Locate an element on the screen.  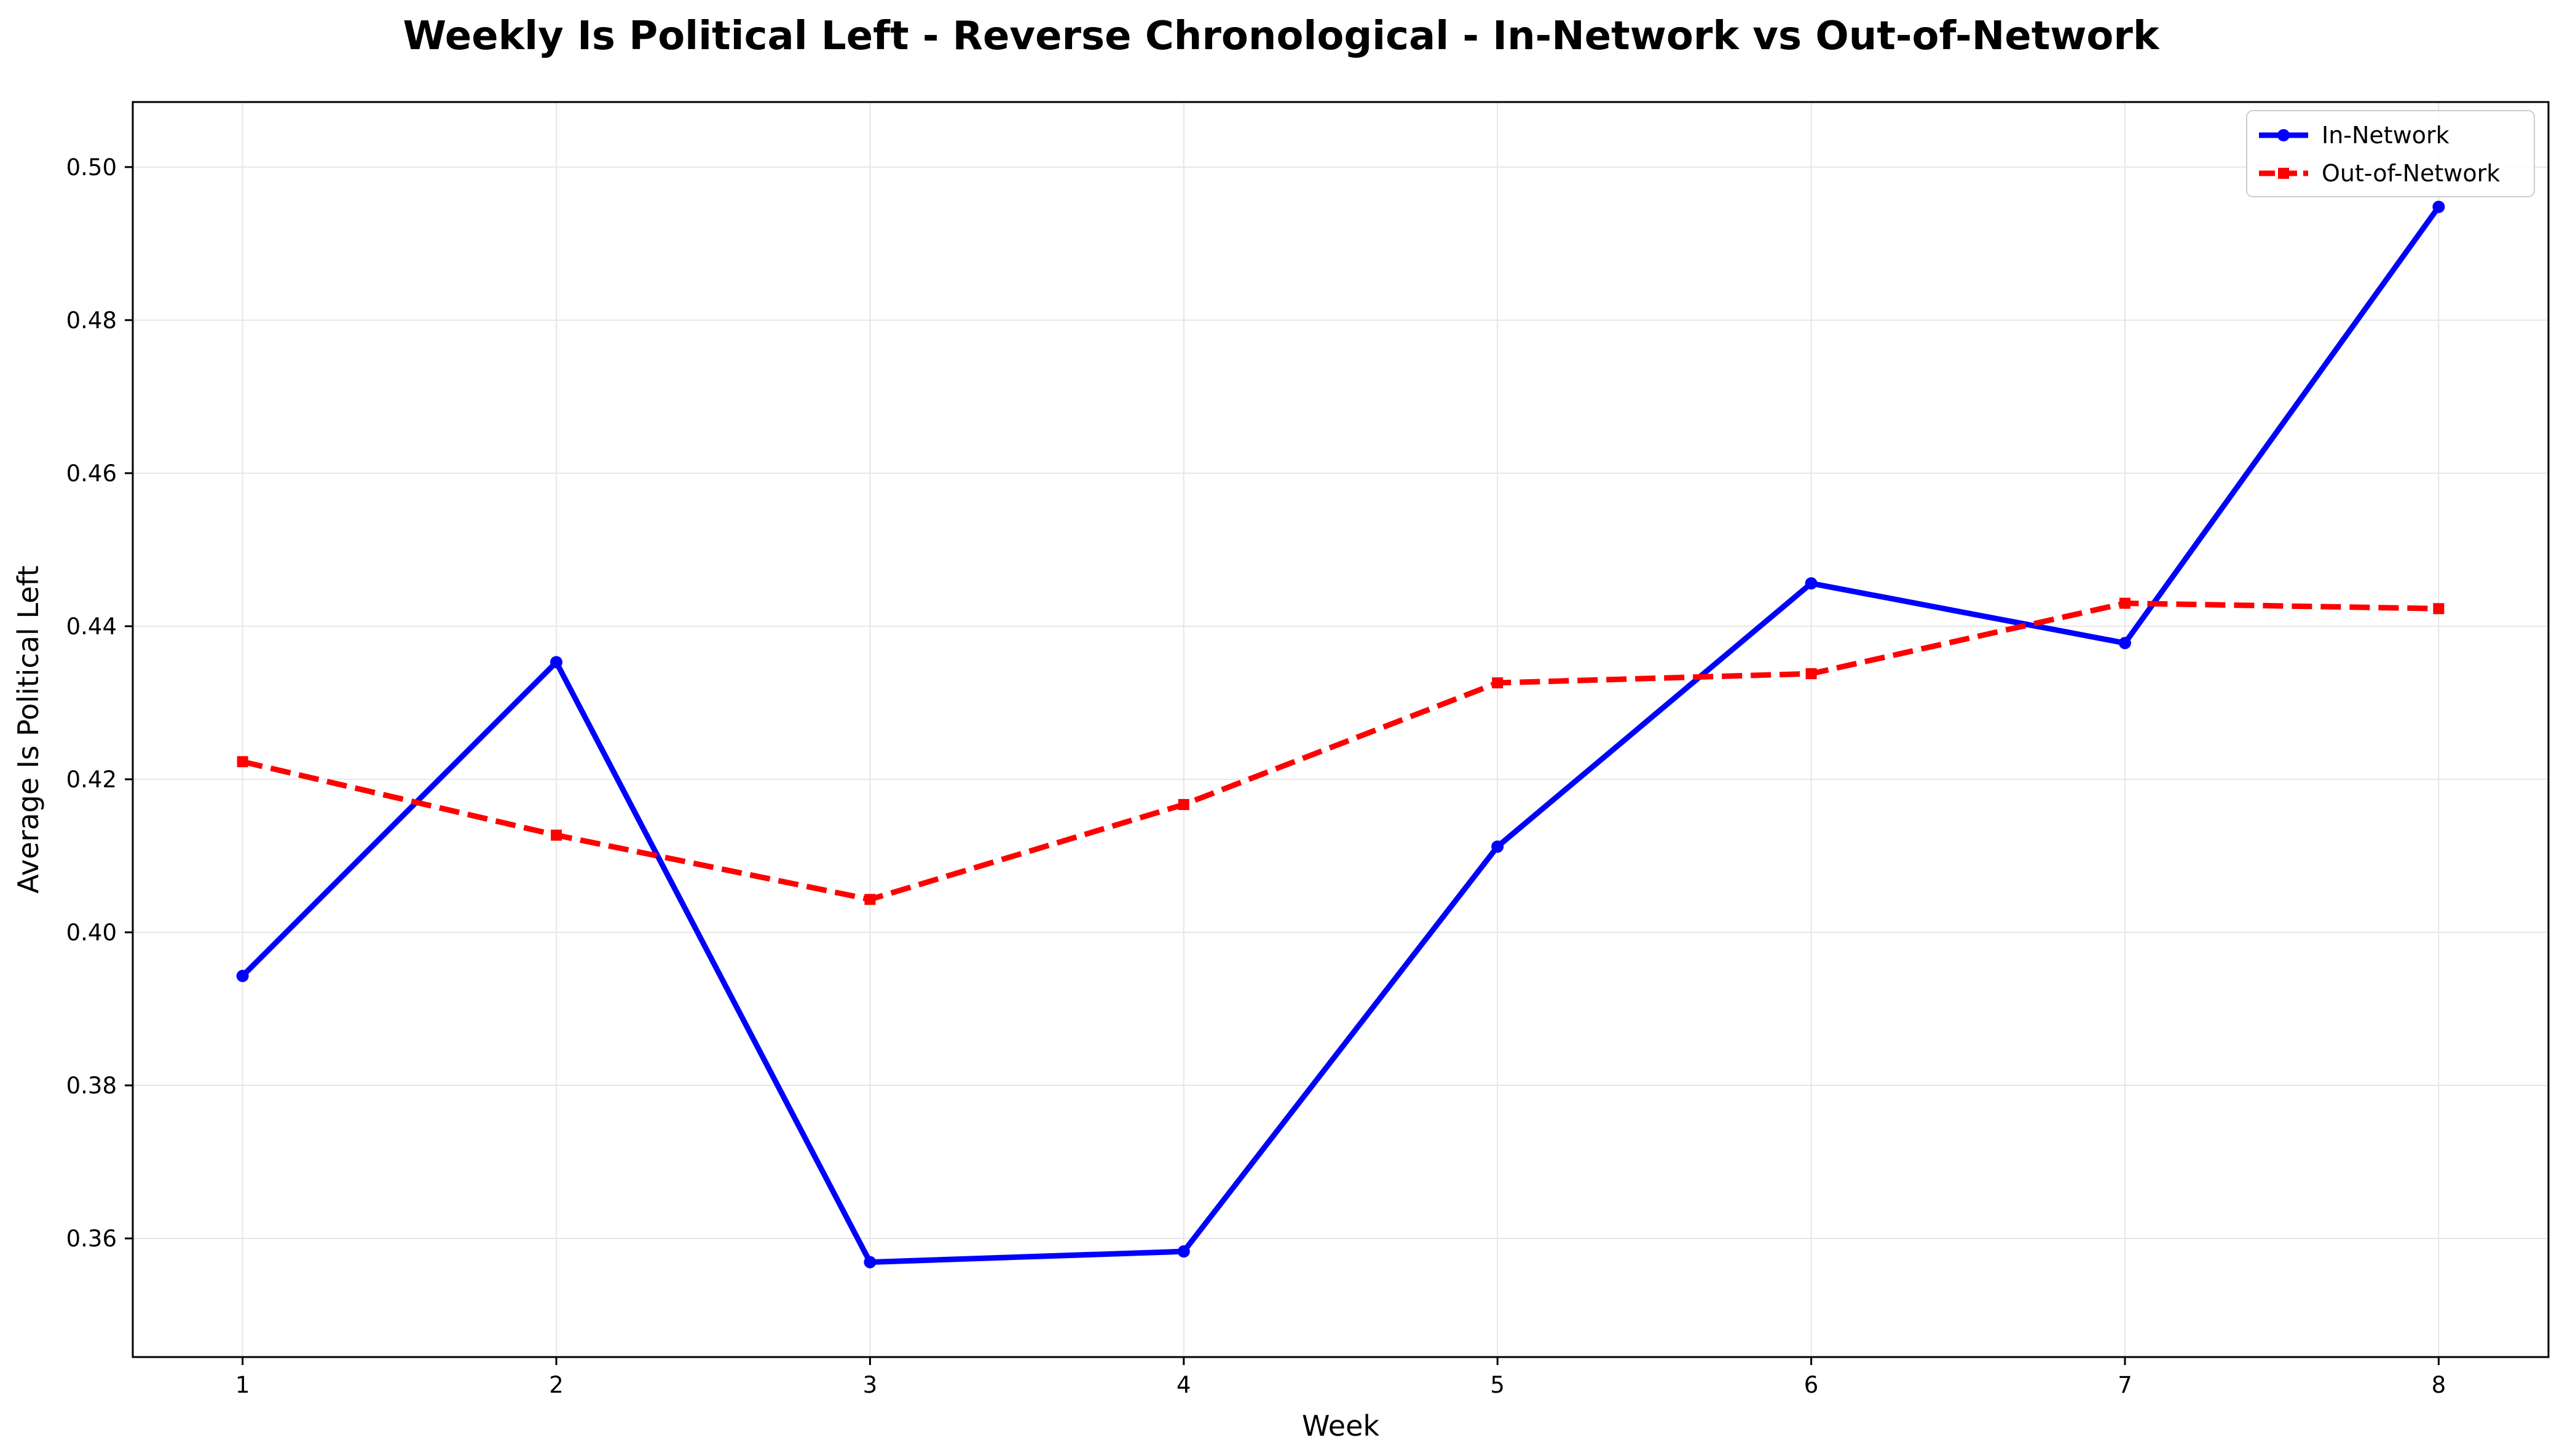
y-tick-label: 0.46 is located at coordinates (91, 473).